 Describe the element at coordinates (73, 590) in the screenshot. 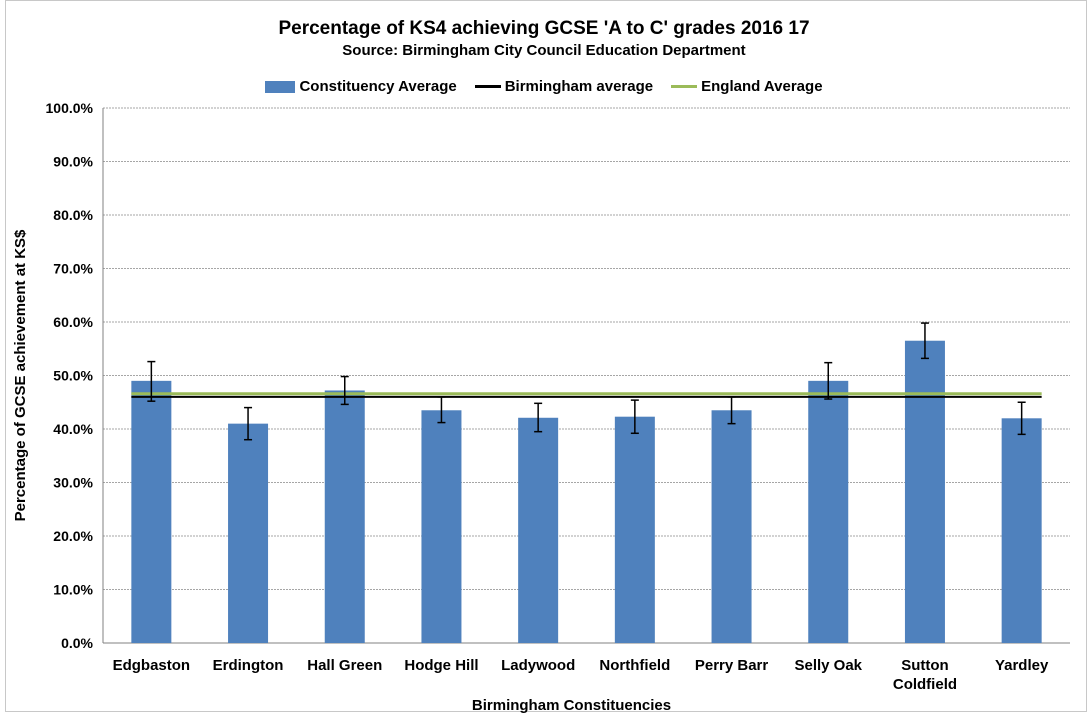

I see `y-tick-label: 10.0%` at that location.